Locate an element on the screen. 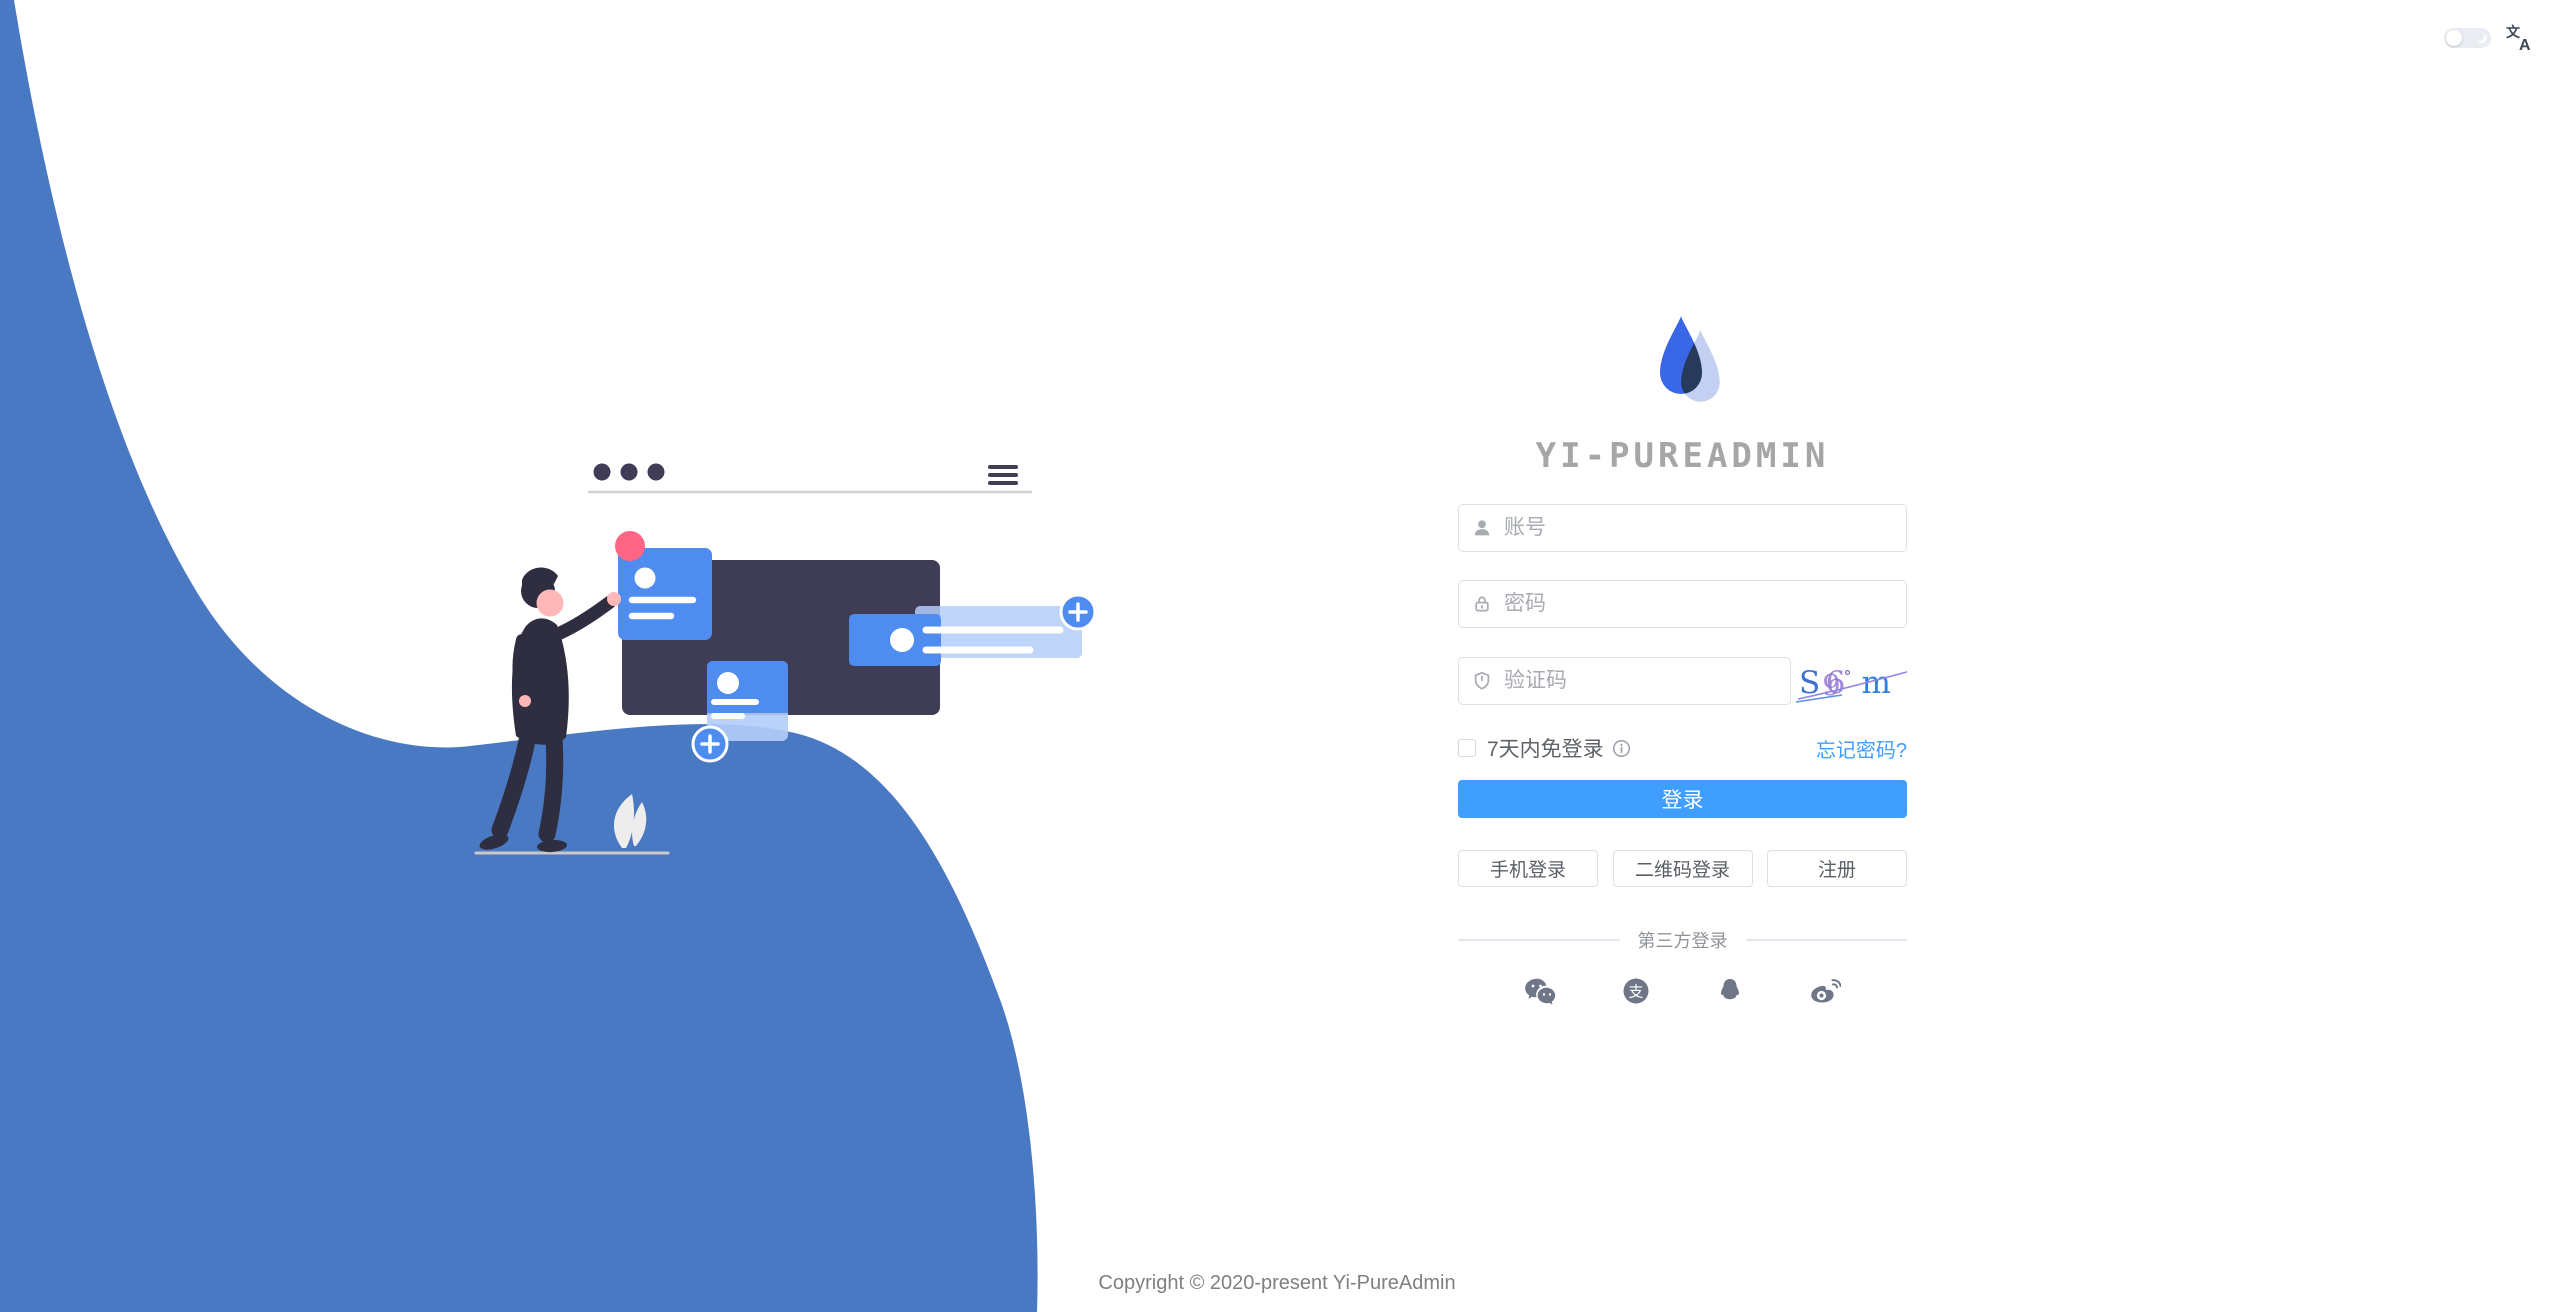 Image resolution: width=2554 pixels, height=1312 pixels. browser-dots-icon is located at coordinates (629, 472).